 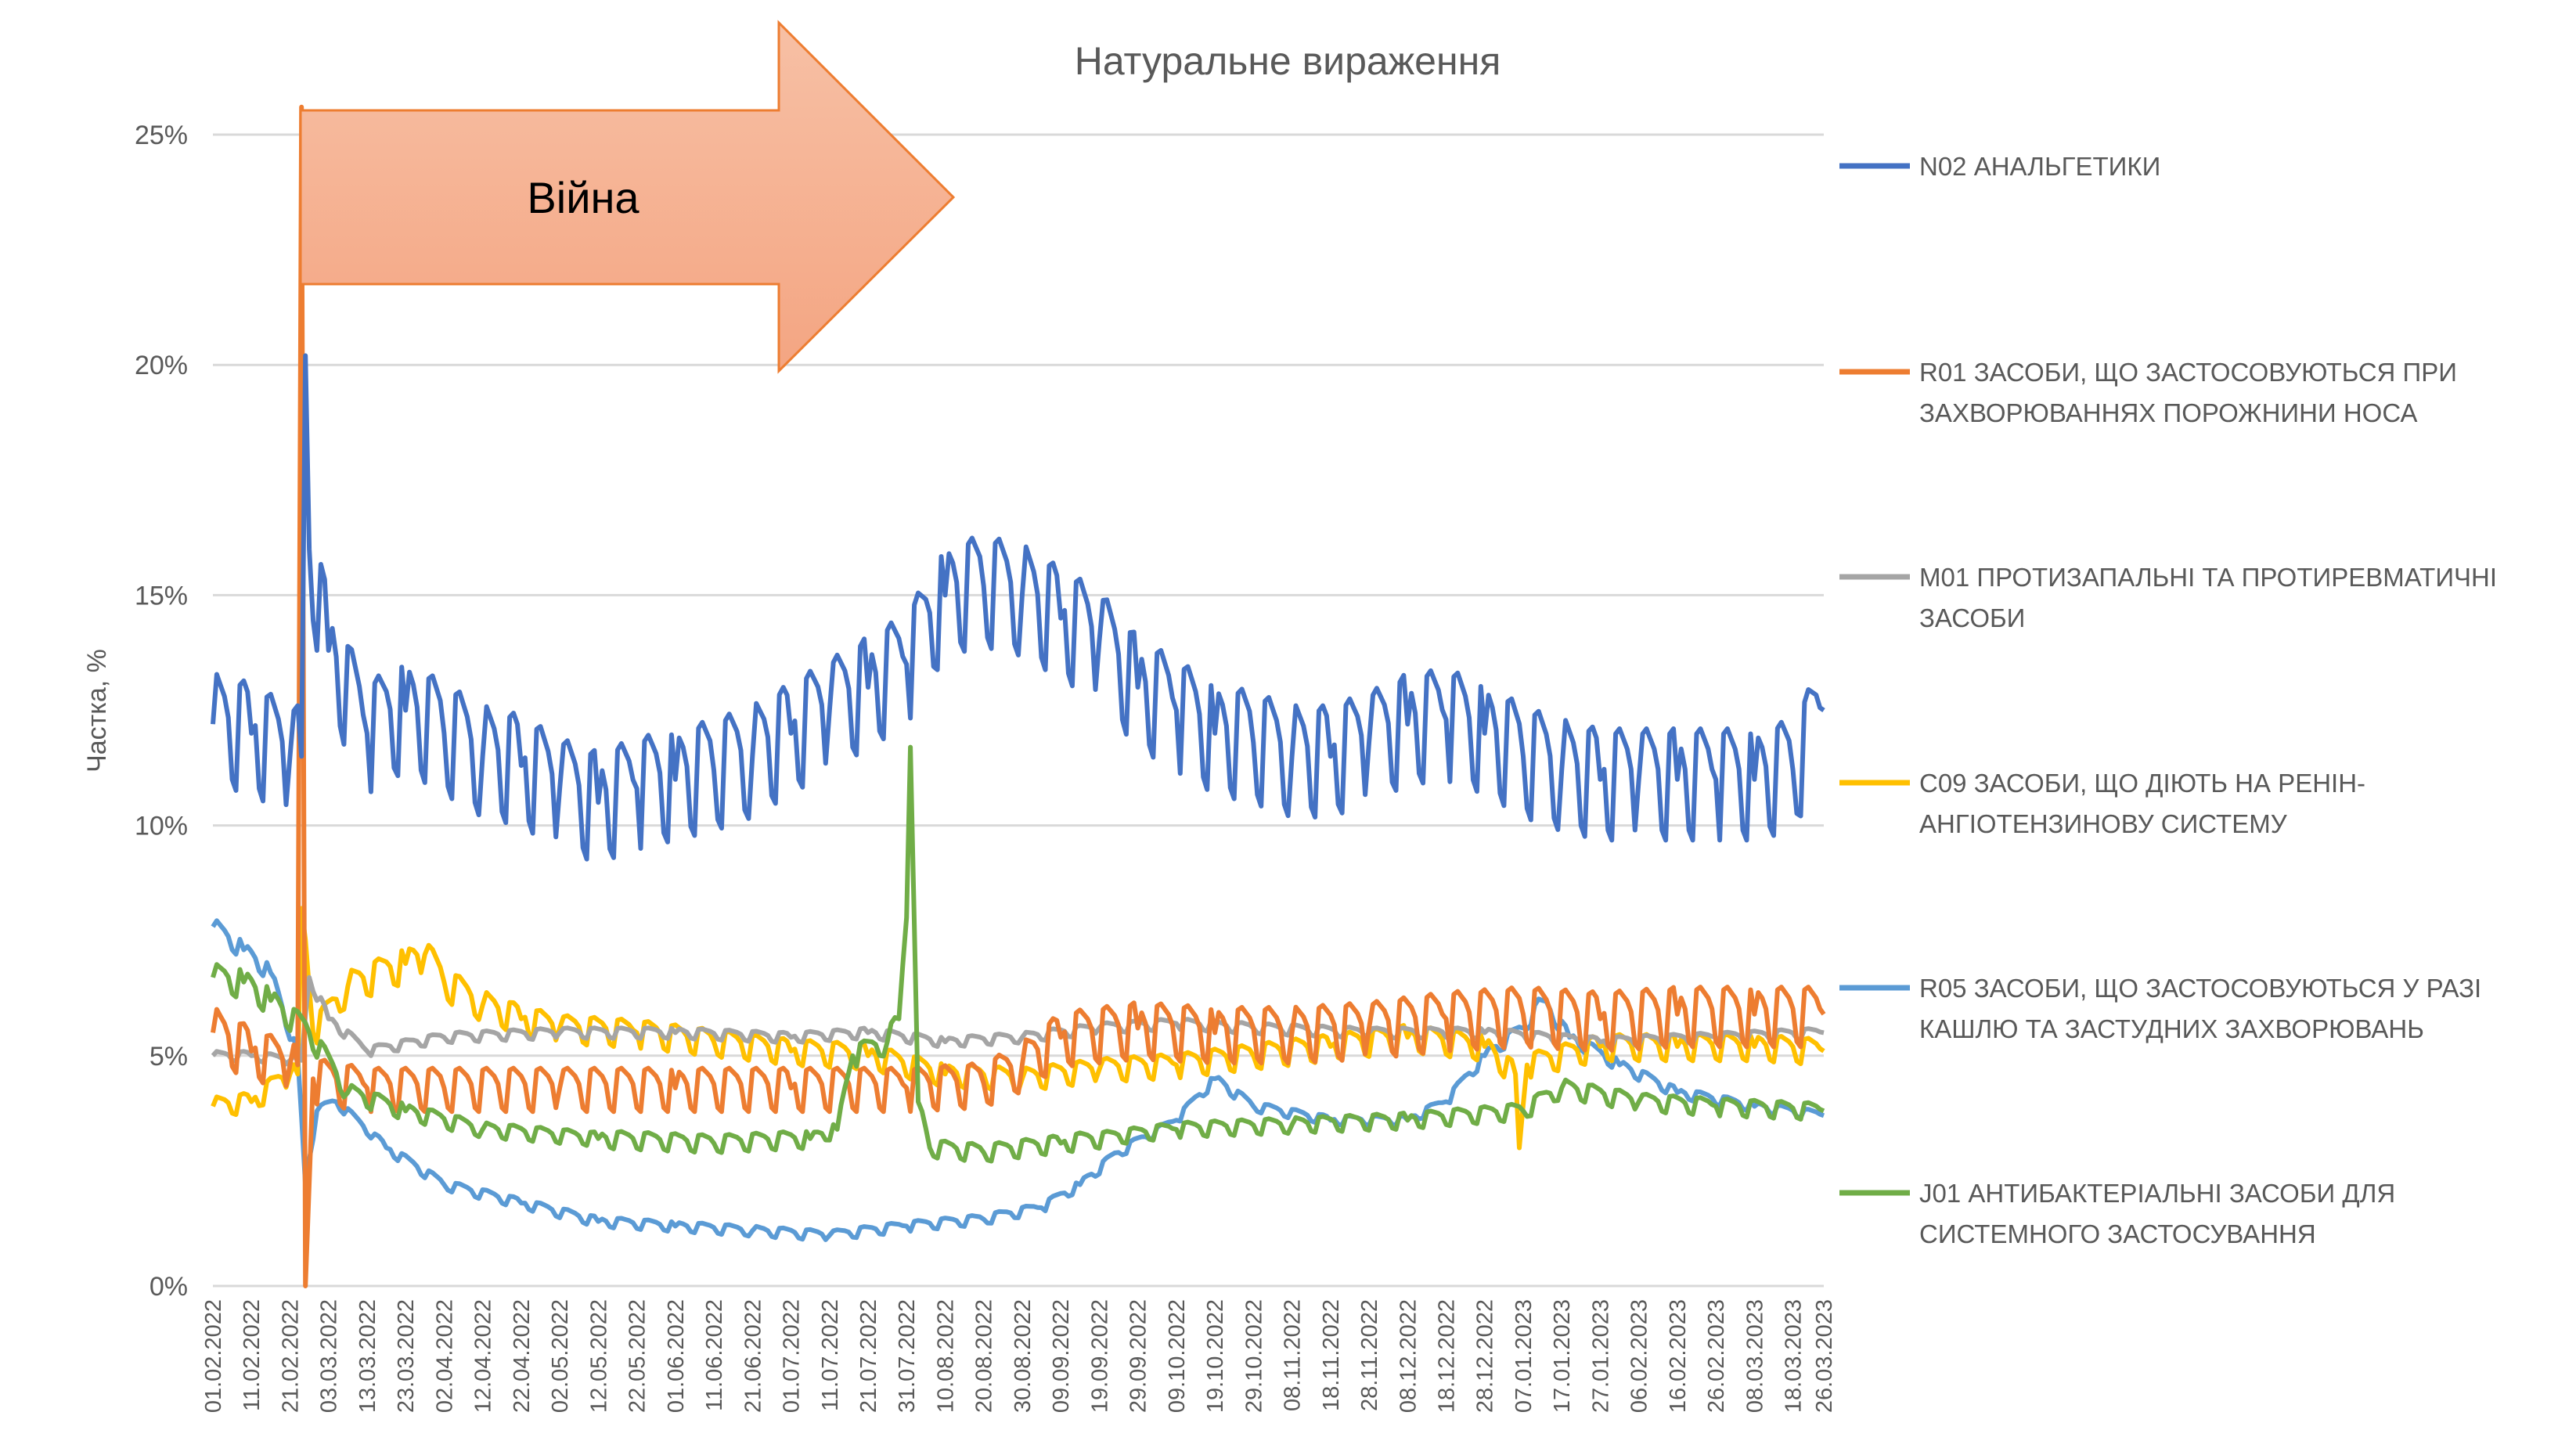 What do you see at coordinates (2168, 412) in the screenshot?
I see `legend-label: ЗАХВОРЮВАННЯХ ПОРОЖНИНИ НОСА` at bounding box center [2168, 412].